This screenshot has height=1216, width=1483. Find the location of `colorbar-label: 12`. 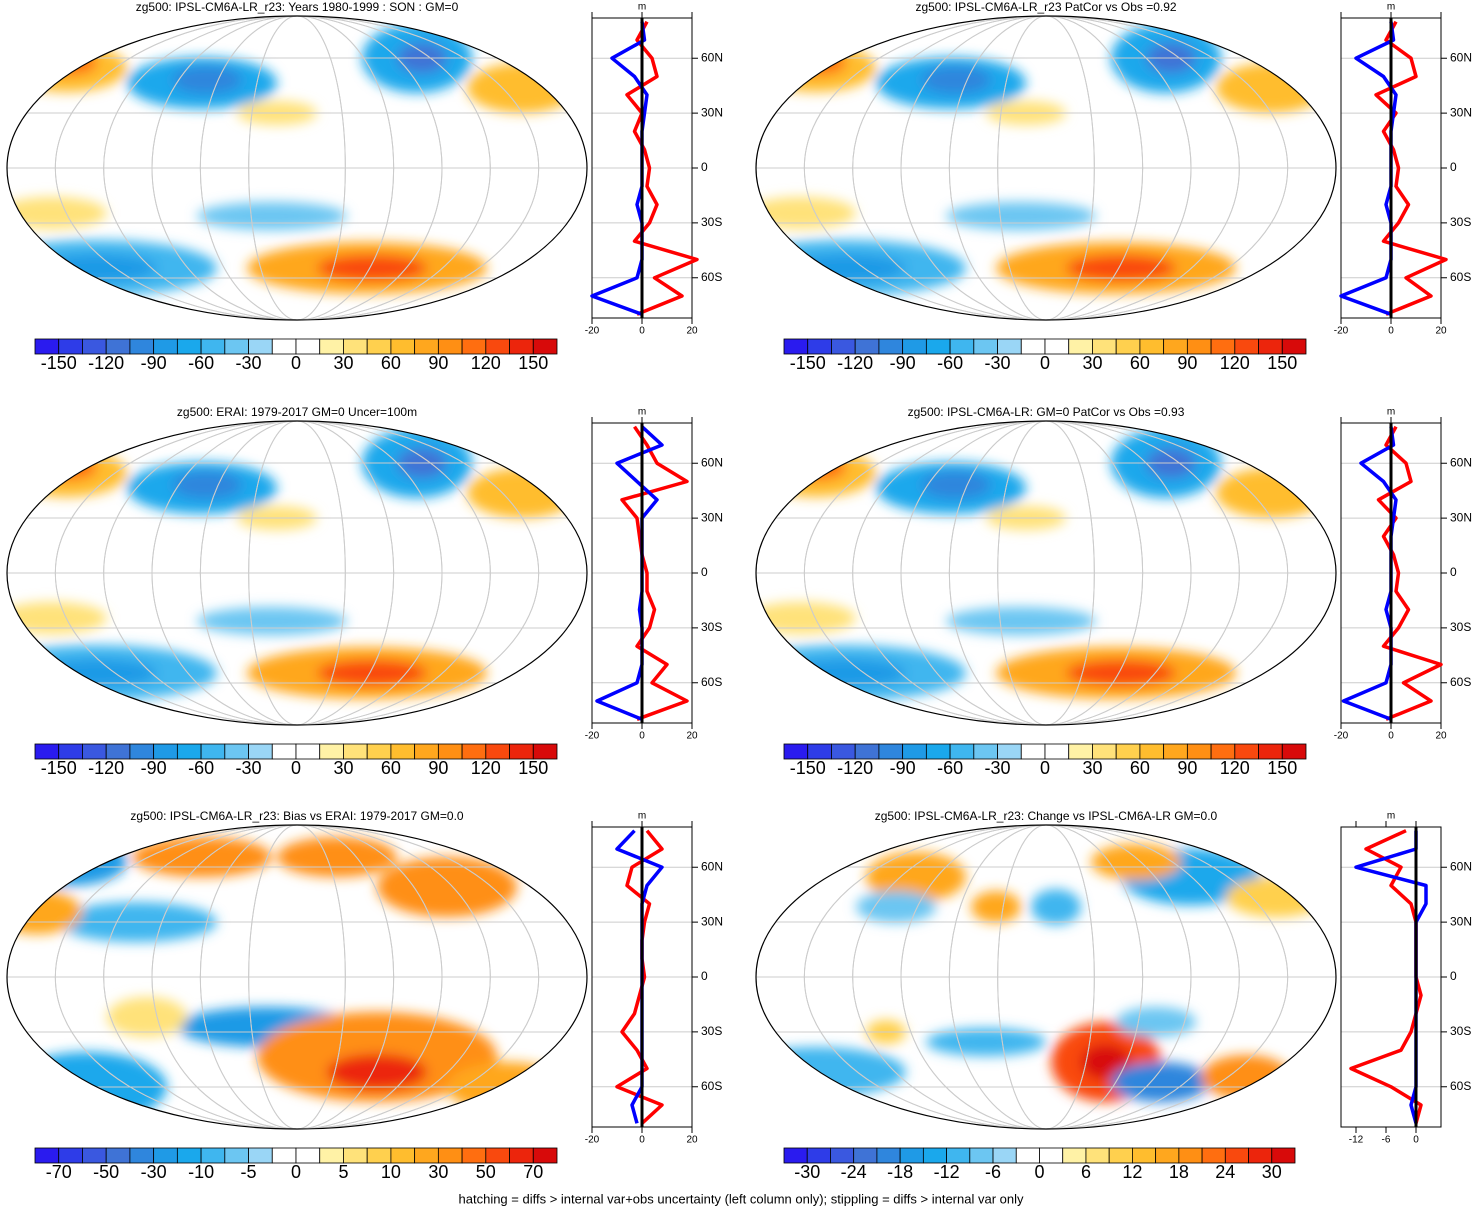

colorbar-label: 12 is located at coordinates (1132, 1172).